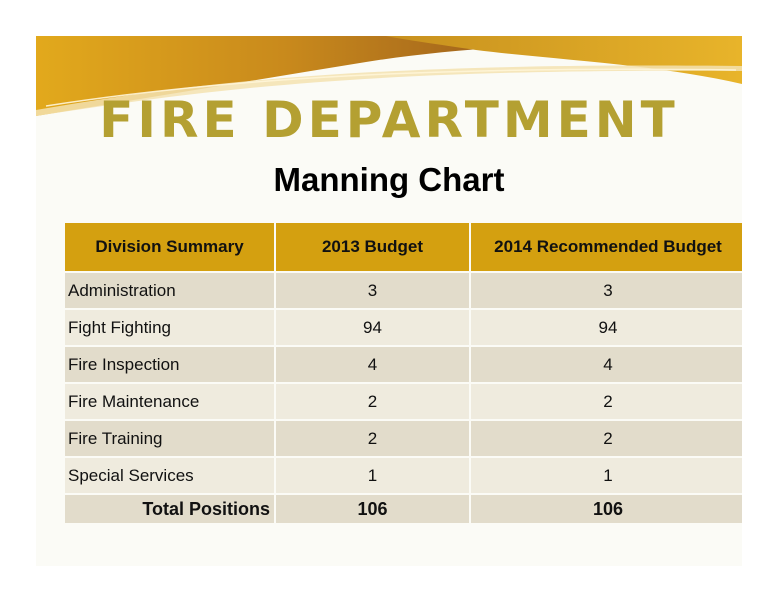 The height and width of the screenshot is (600, 776). I want to click on division-name: Fire Inspection, so click(170, 365).